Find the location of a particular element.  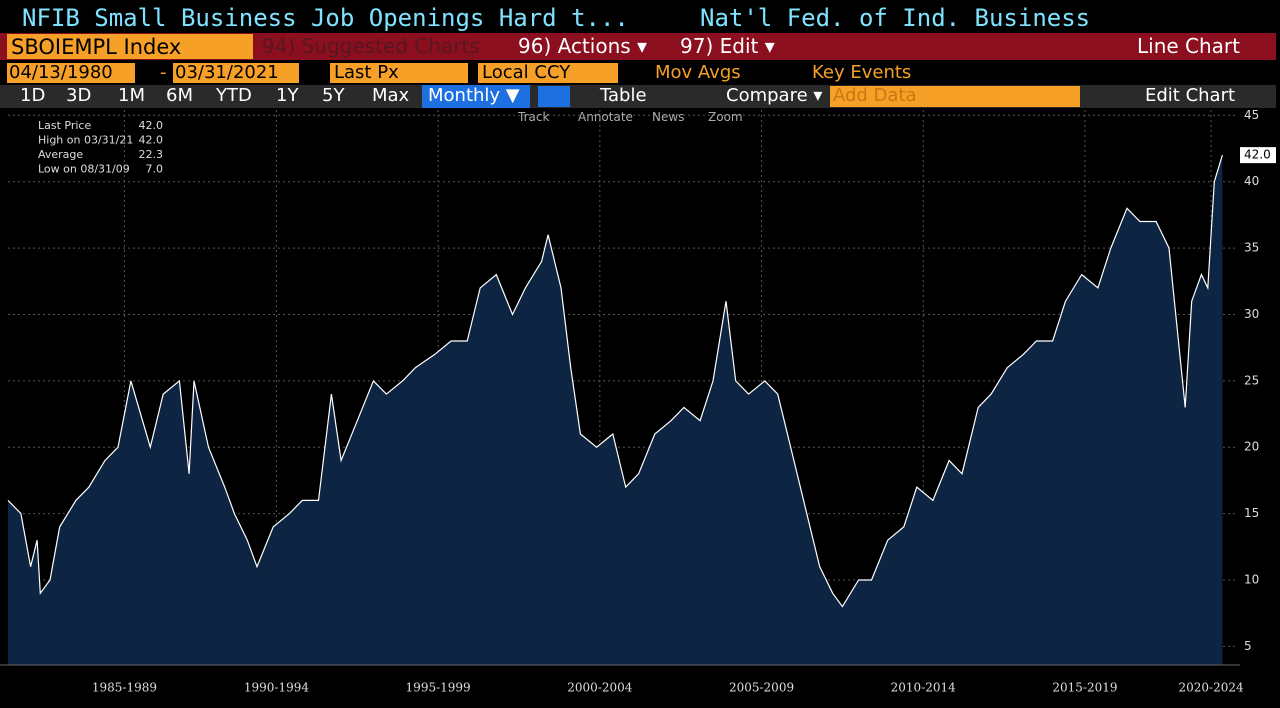

add-data: Add Data is located at coordinates (955, 96).